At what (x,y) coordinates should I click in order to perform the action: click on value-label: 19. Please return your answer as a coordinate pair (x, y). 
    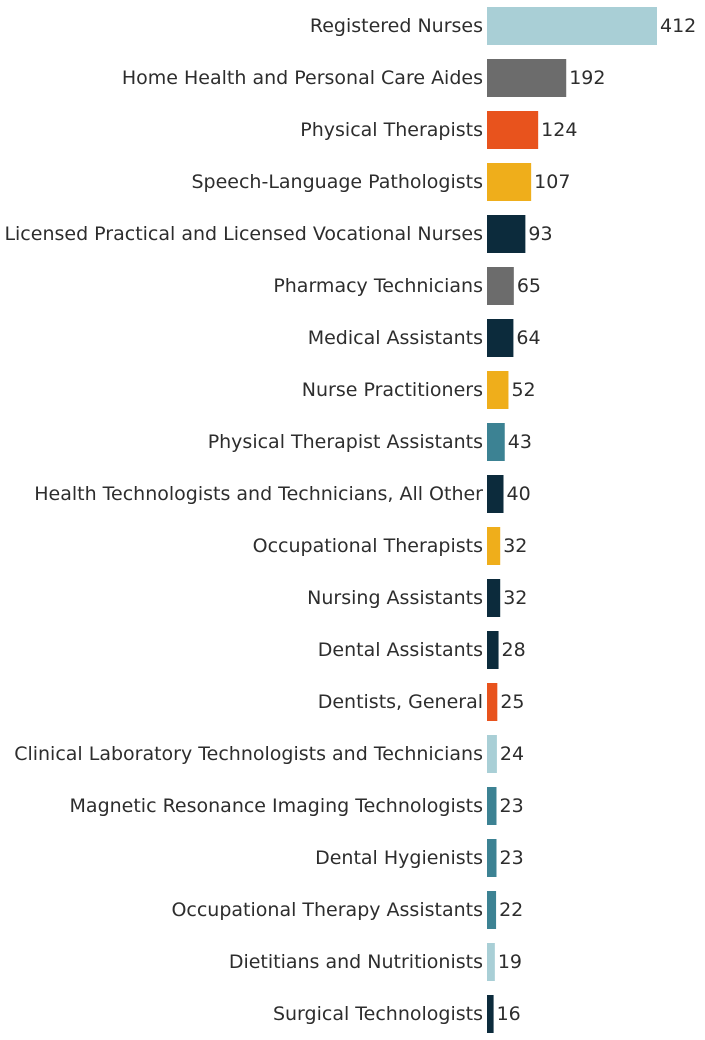
    Looking at the image, I should click on (510, 962).